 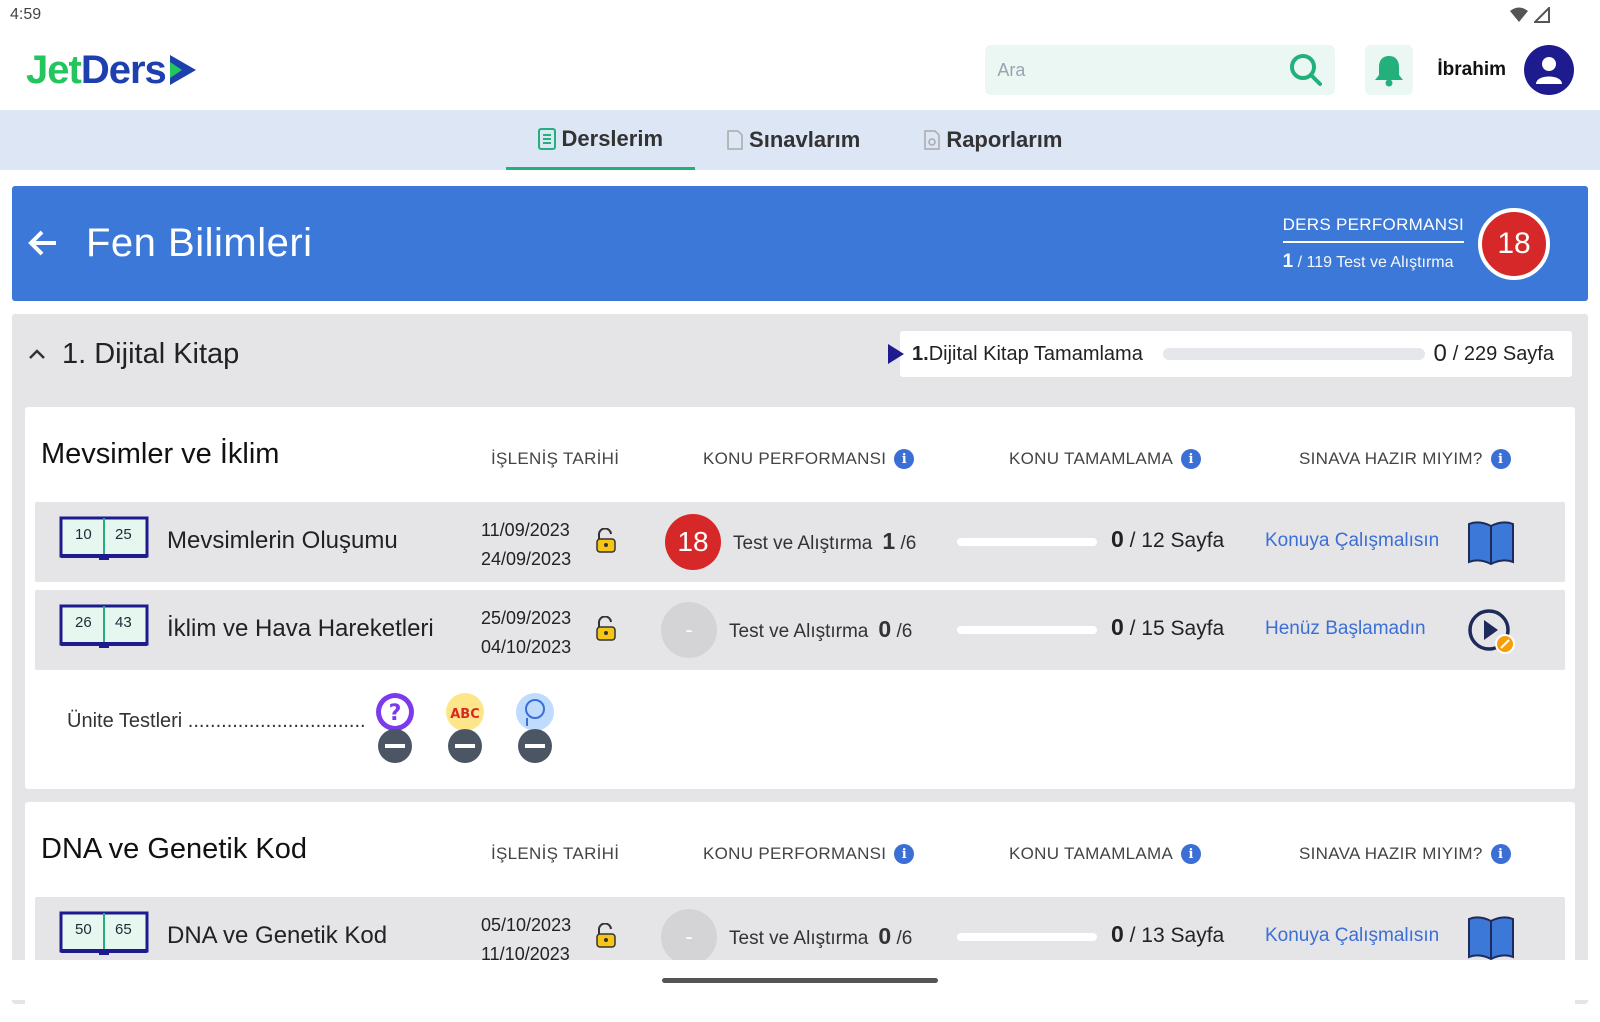 I want to click on performance-summary: 1 / 119 Test ve Alıştırma, so click(x=1368, y=261).